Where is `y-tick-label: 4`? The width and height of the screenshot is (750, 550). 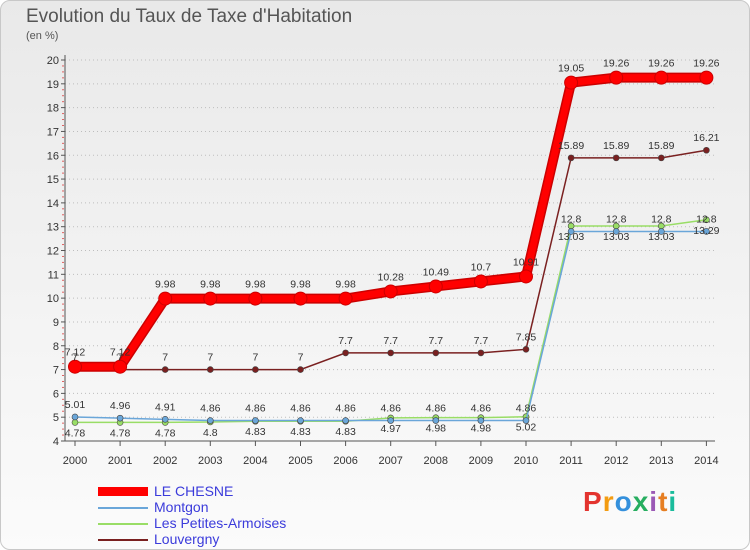 y-tick-label: 4 is located at coordinates (56, 442).